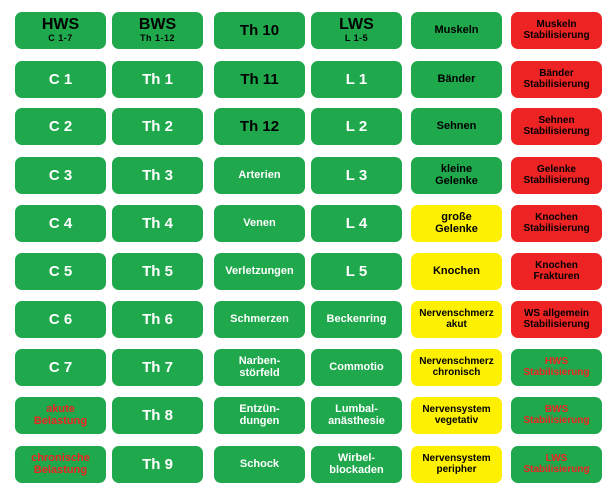  What do you see at coordinates (259, 223) in the screenshot?
I see `button-venen: Venen` at bounding box center [259, 223].